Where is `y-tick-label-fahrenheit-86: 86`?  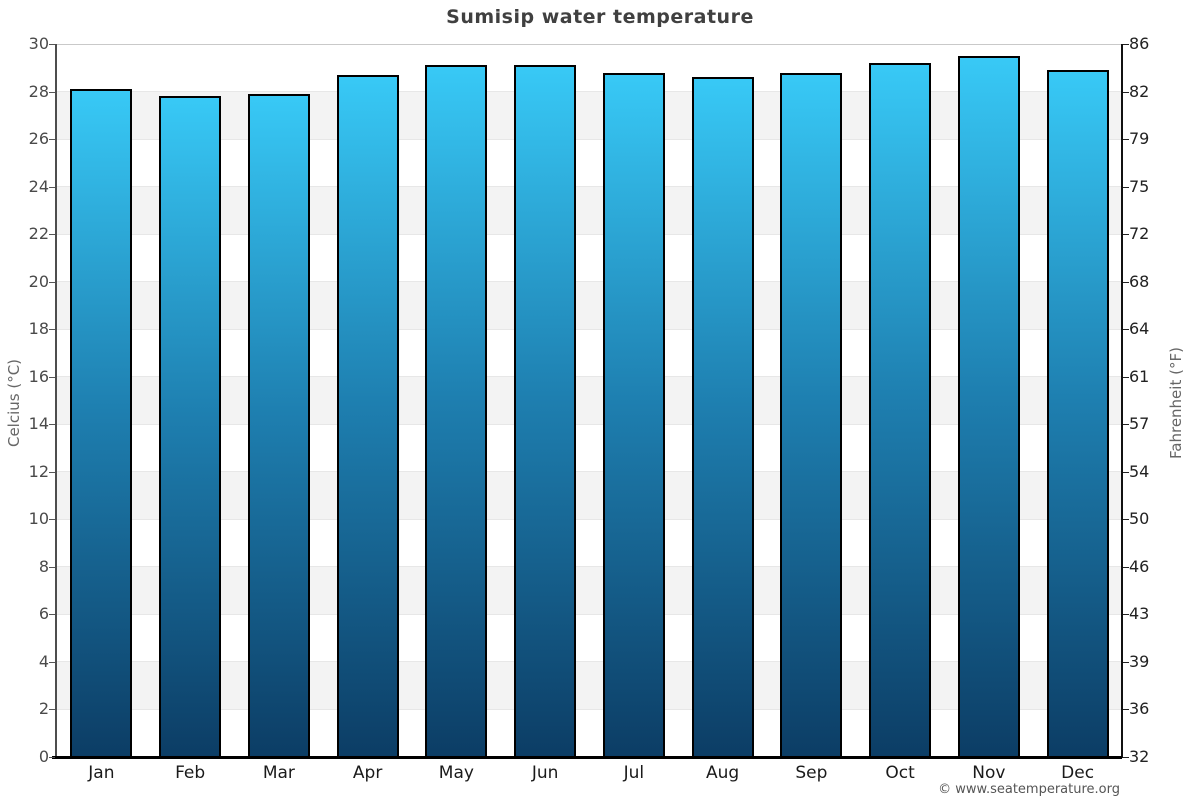
y-tick-label-fahrenheit-86: 86 is located at coordinates (1139, 43).